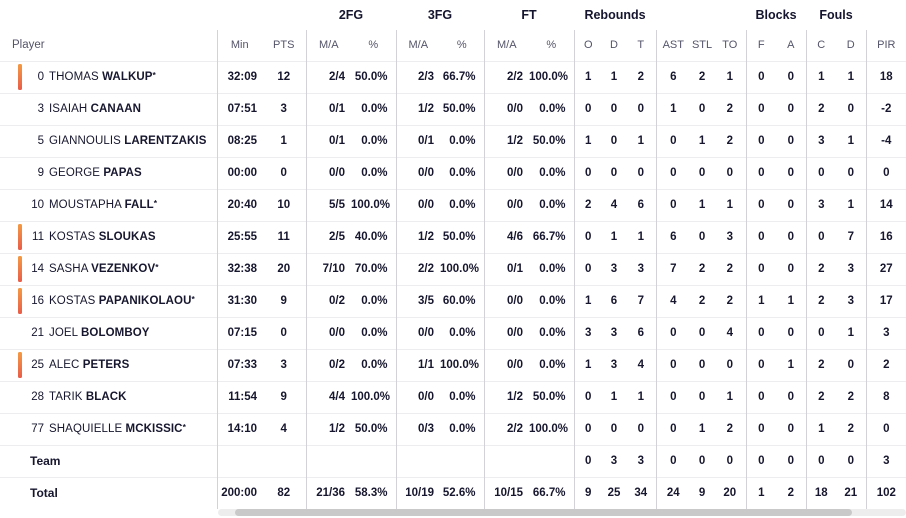 This screenshot has width=906, height=518. Describe the element at coordinates (40, 173) in the screenshot. I see `jersey-number: 9` at that location.